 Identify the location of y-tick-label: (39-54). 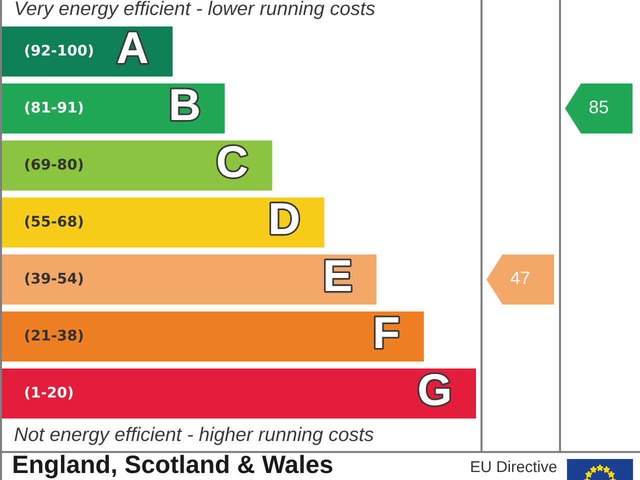
(54, 279).